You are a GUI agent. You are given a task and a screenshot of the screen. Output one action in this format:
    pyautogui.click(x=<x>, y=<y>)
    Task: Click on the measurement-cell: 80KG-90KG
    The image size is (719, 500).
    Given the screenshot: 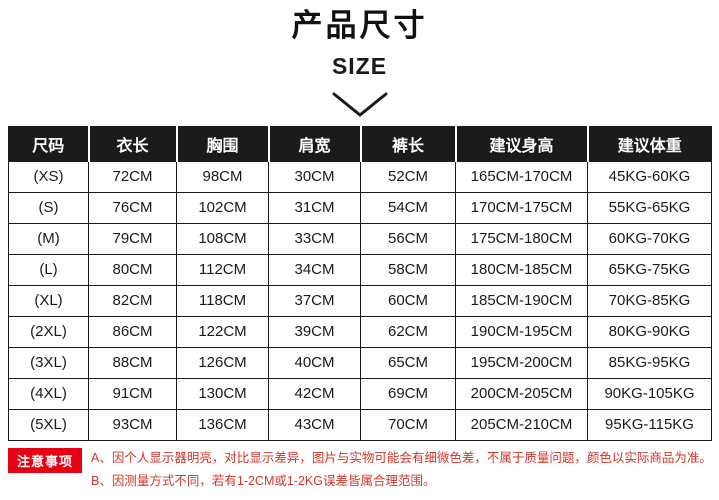 What is the action you would take?
    pyautogui.click(x=649, y=331)
    